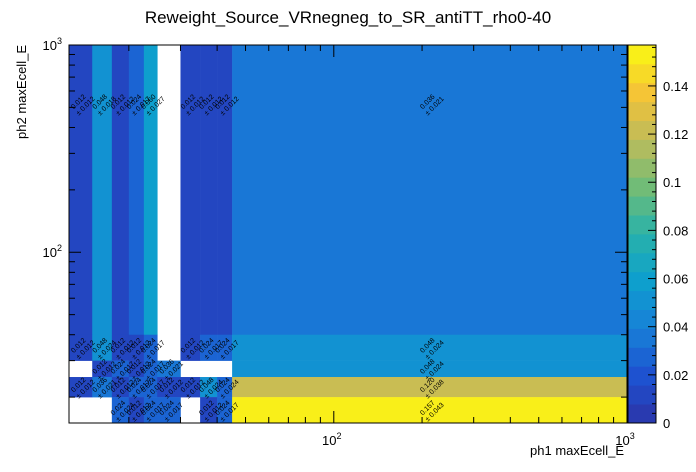  What do you see at coordinates (675, 279) in the screenshot?
I see `colorbar-tick-label: 0.06` at bounding box center [675, 279].